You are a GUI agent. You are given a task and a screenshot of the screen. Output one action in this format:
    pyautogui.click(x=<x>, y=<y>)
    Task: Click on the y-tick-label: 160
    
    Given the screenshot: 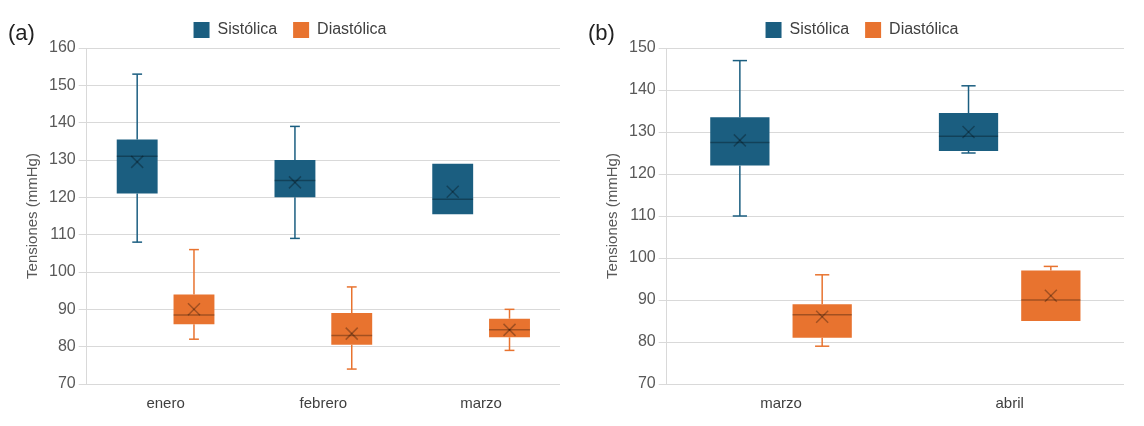 What is the action you would take?
    pyautogui.click(x=62, y=47)
    